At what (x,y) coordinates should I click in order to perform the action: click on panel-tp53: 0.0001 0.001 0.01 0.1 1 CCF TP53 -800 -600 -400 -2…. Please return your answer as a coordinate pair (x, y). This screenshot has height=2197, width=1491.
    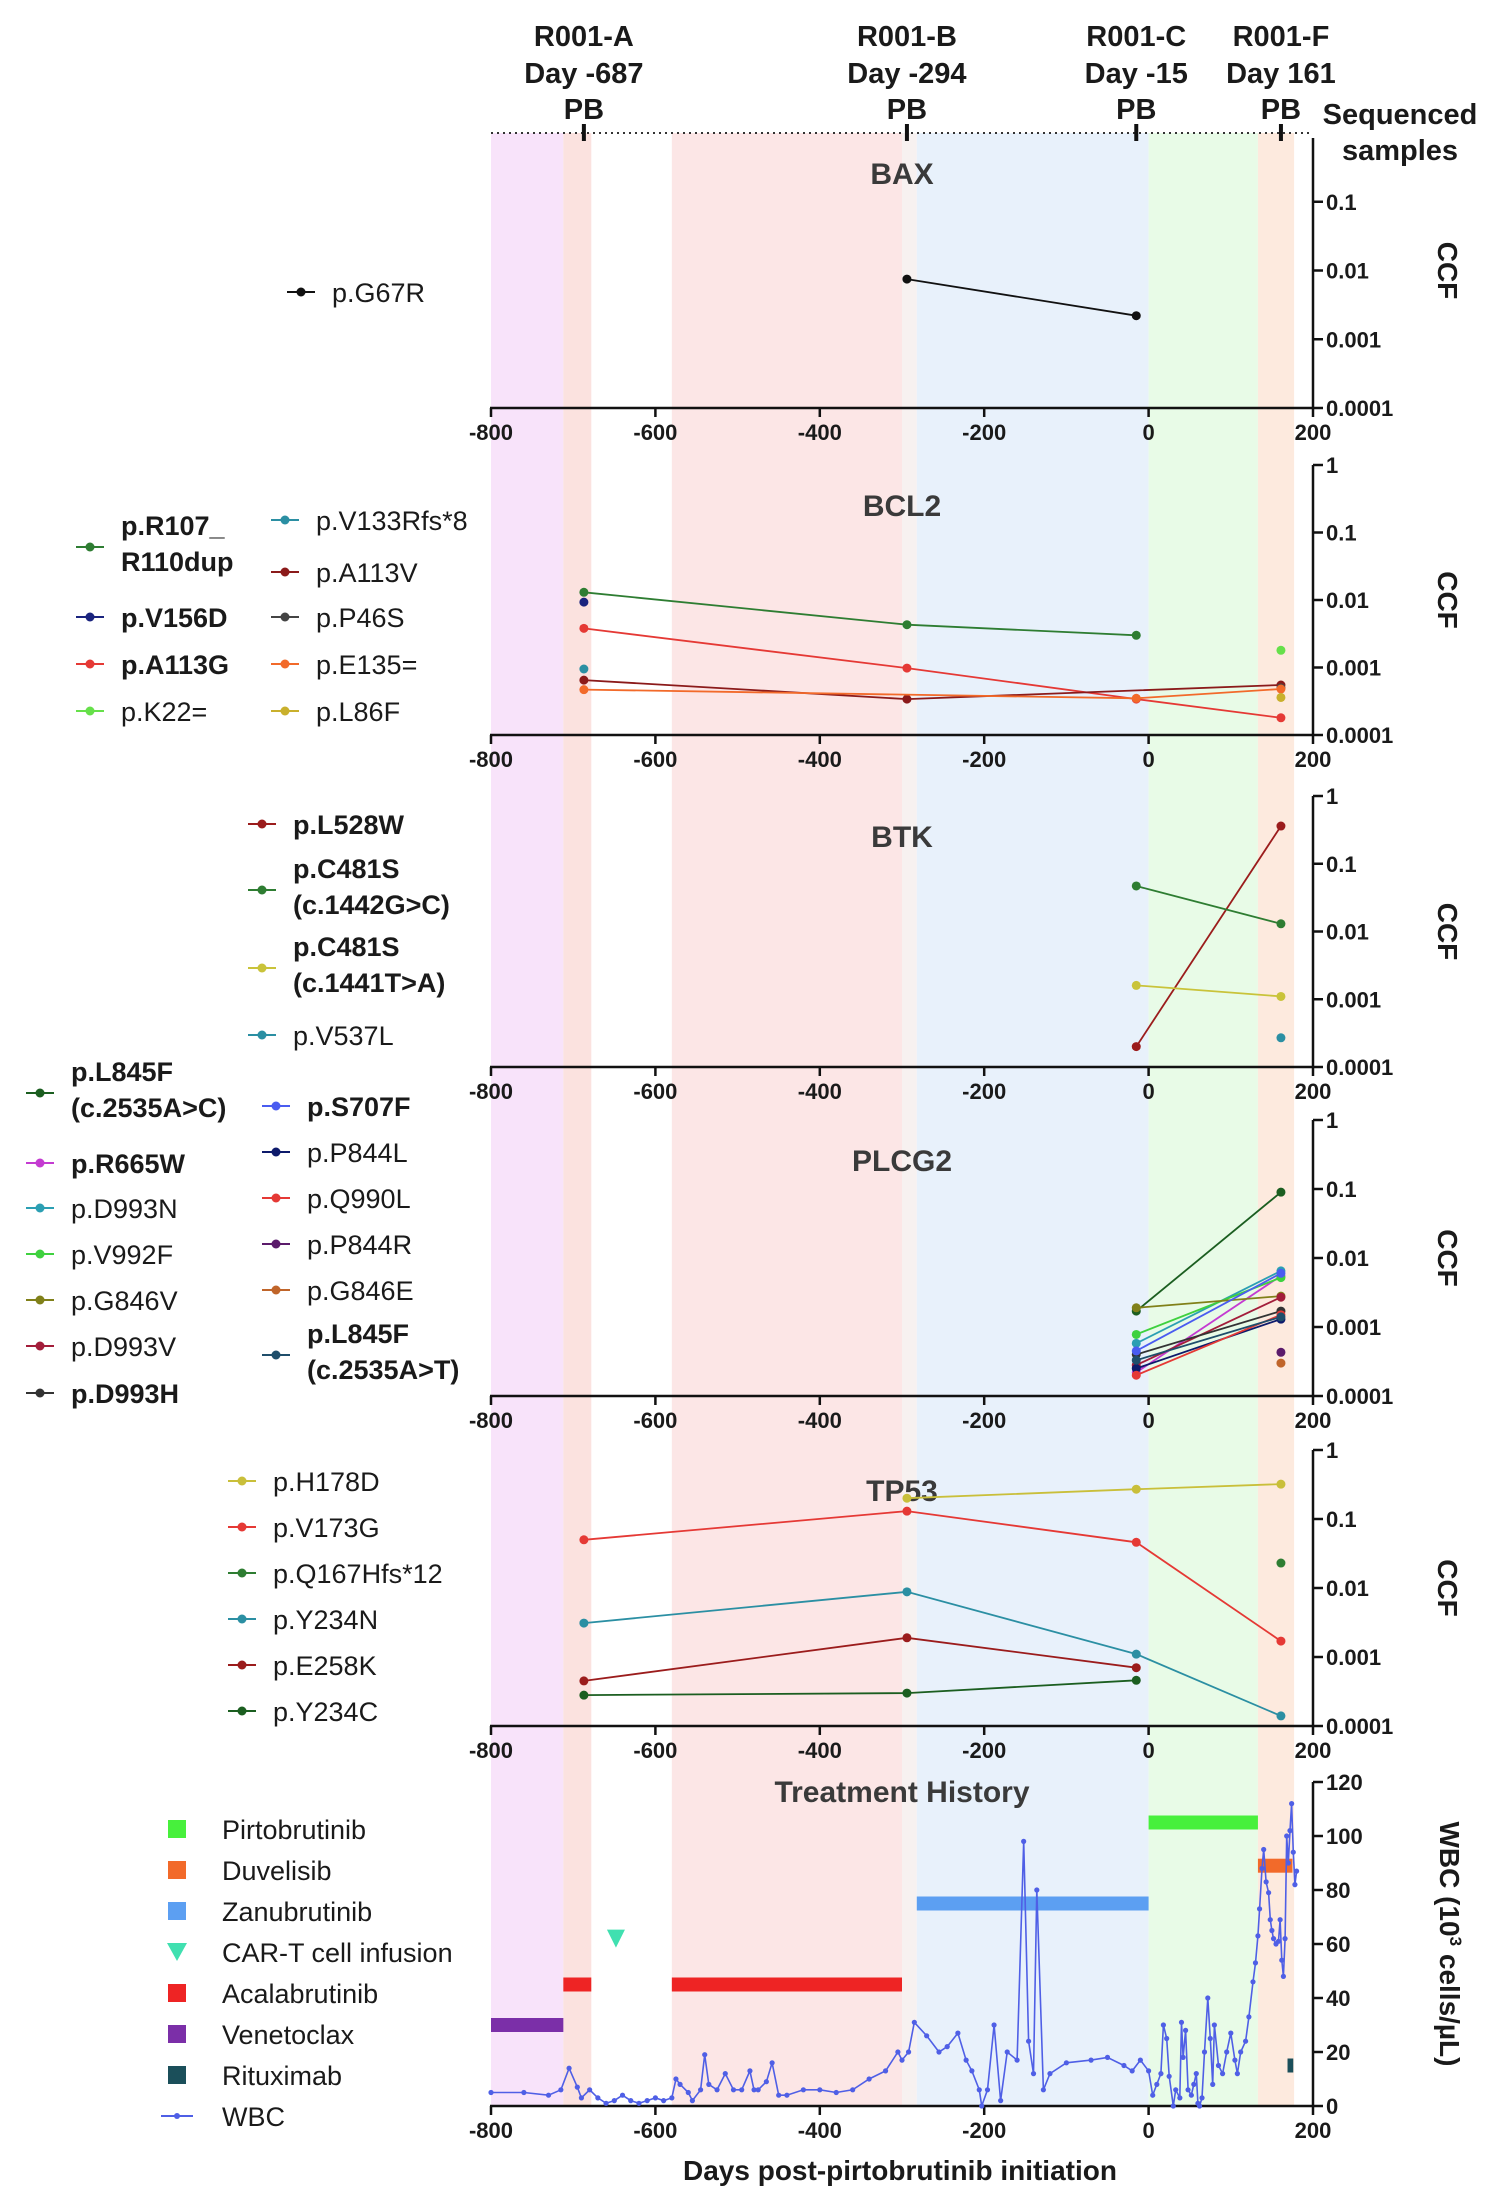
    Looking at the image, I should click on (845, 1600).